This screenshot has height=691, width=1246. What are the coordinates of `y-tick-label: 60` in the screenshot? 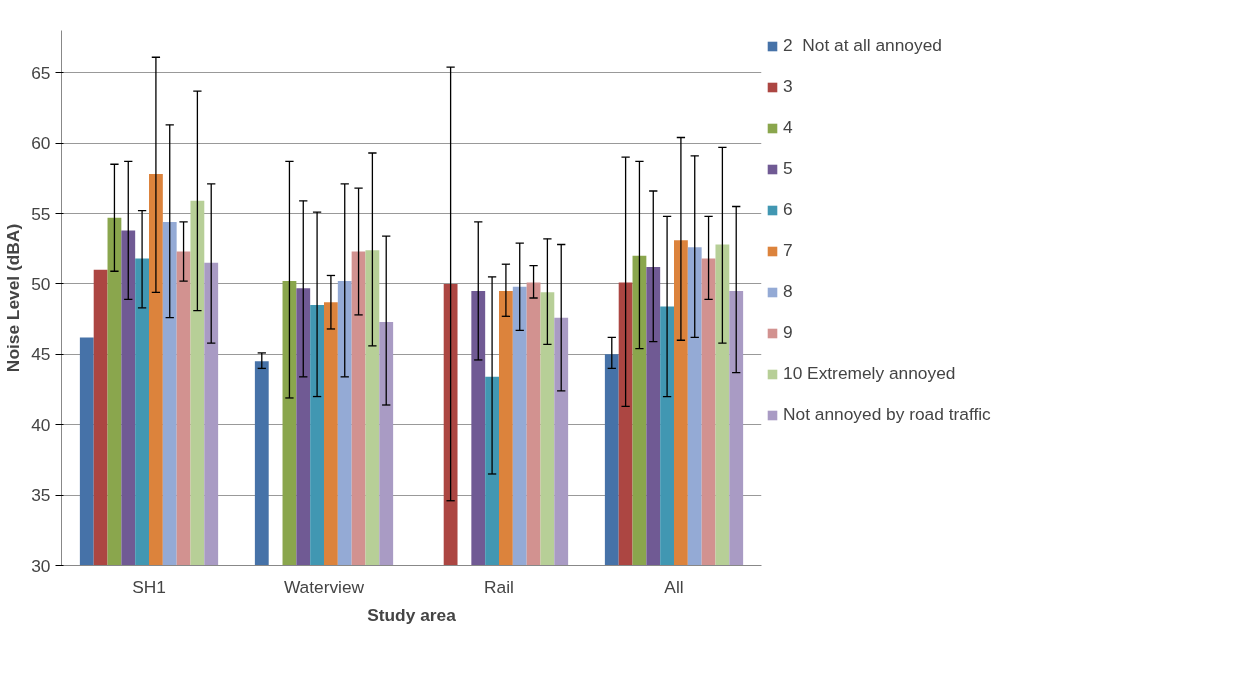 It's located at (41, 143).